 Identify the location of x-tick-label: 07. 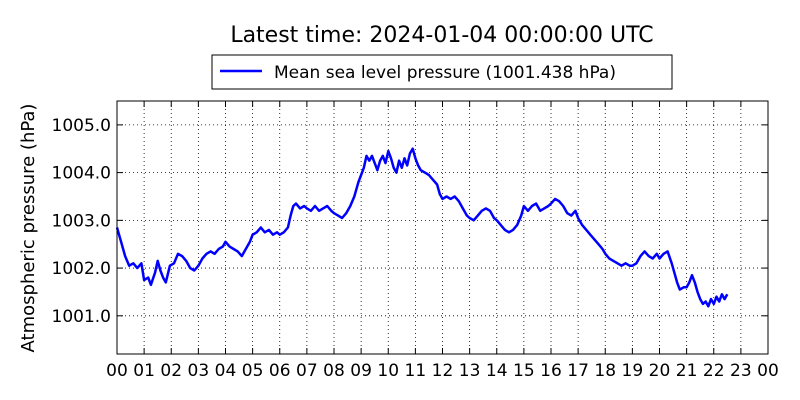
(307, 371).